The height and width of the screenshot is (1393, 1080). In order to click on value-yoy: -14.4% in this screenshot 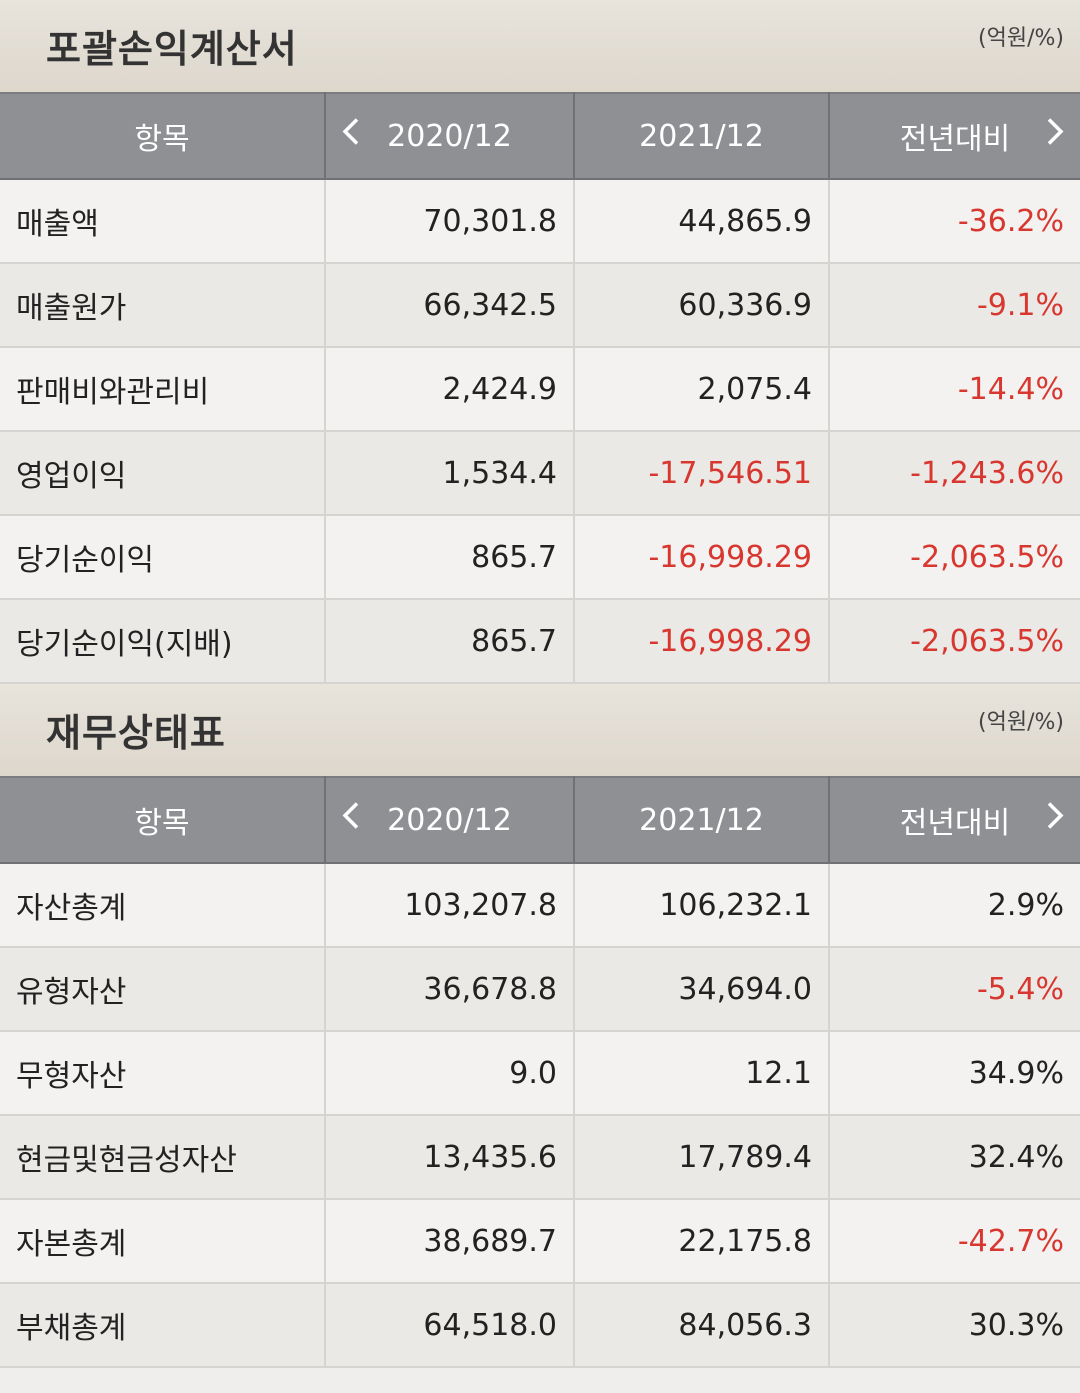, I will do `click(954, 389)`.